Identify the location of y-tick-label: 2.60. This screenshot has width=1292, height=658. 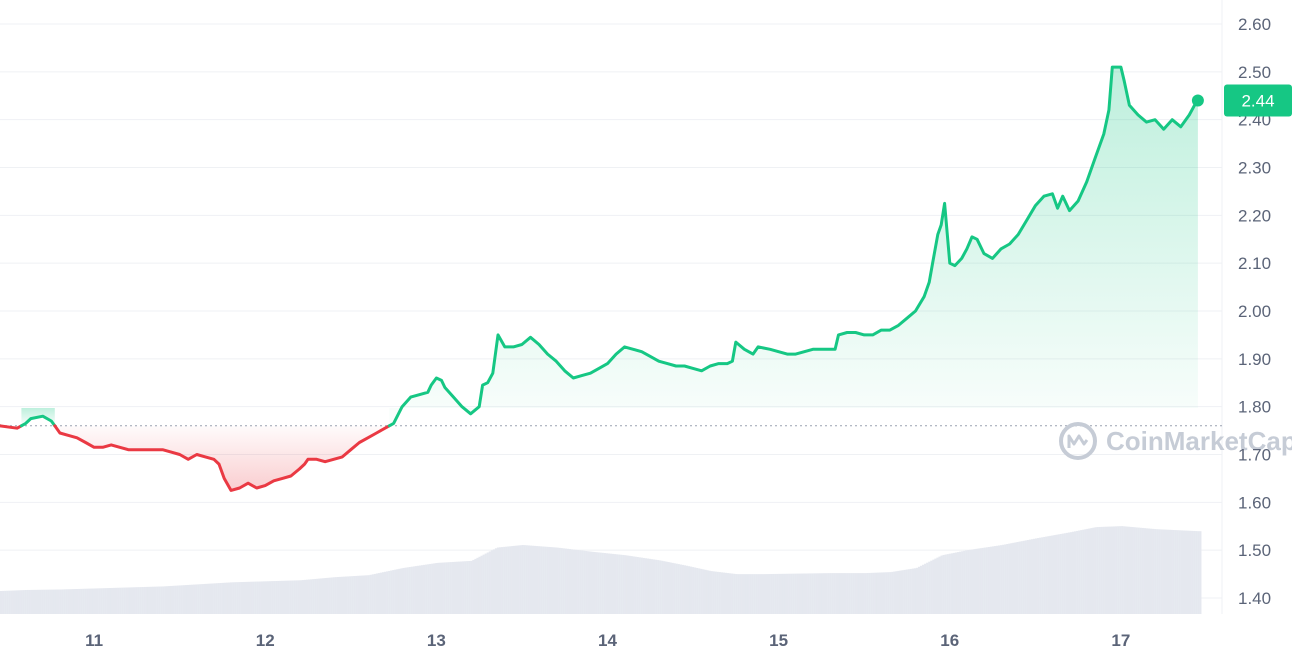
(1254, 24).